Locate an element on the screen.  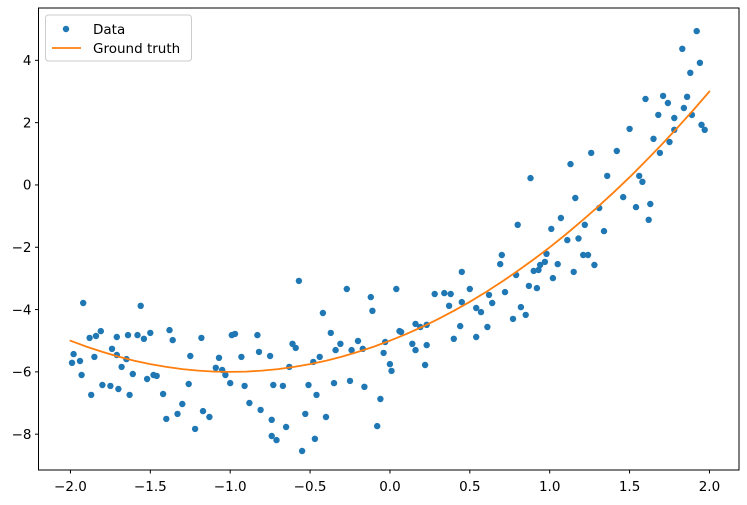
legend: Data Ground truth is located at coordinates (118, 38).